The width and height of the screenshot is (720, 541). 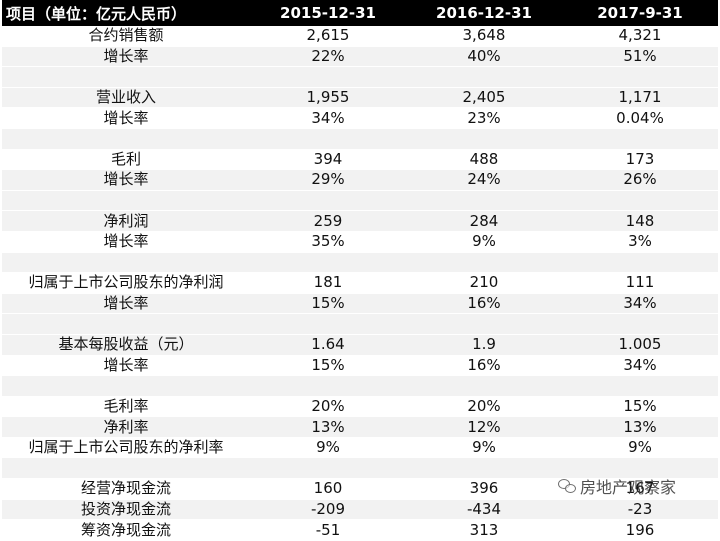 I want to click on cell-value: 313, so click(x=484, y=530).